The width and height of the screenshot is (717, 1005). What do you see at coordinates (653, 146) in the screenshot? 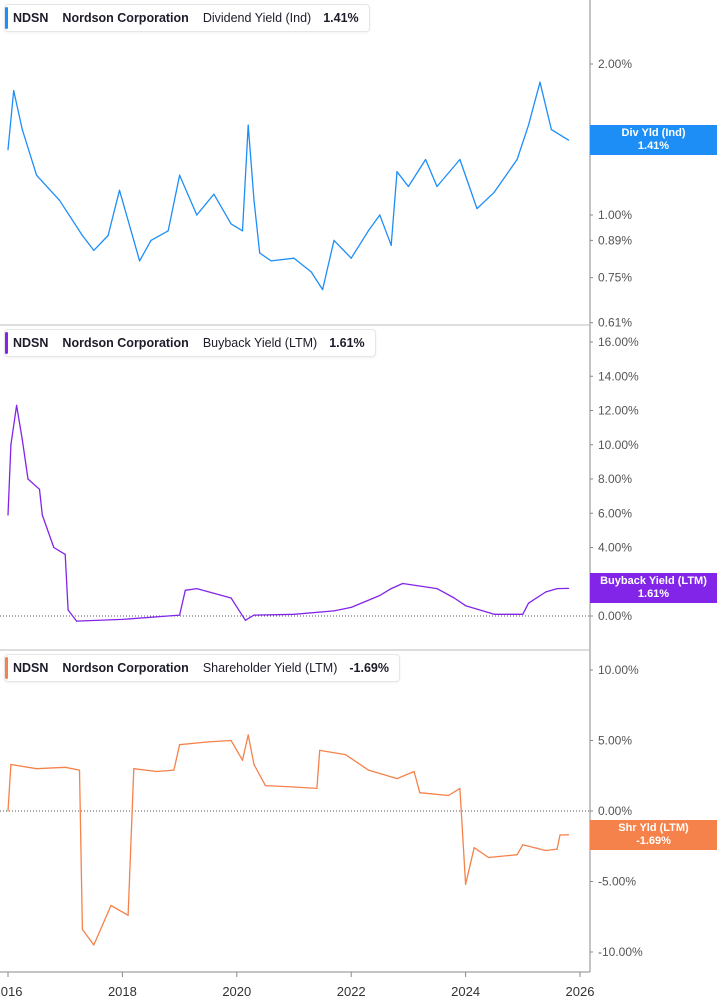
I see `tag-value: 1.41%` at bounding box center [653, 146].